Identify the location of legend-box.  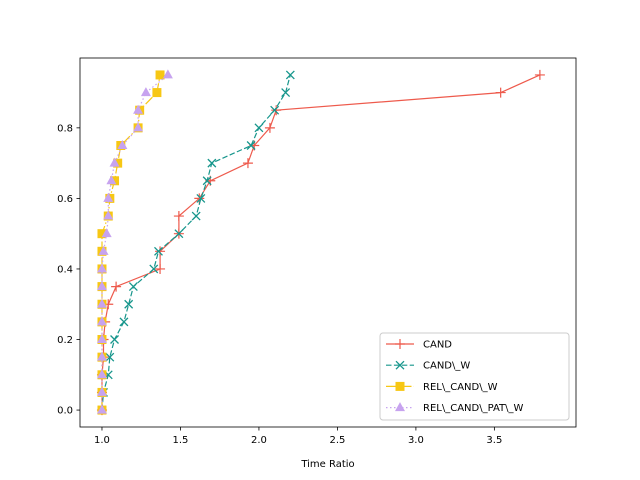
(474, 376).